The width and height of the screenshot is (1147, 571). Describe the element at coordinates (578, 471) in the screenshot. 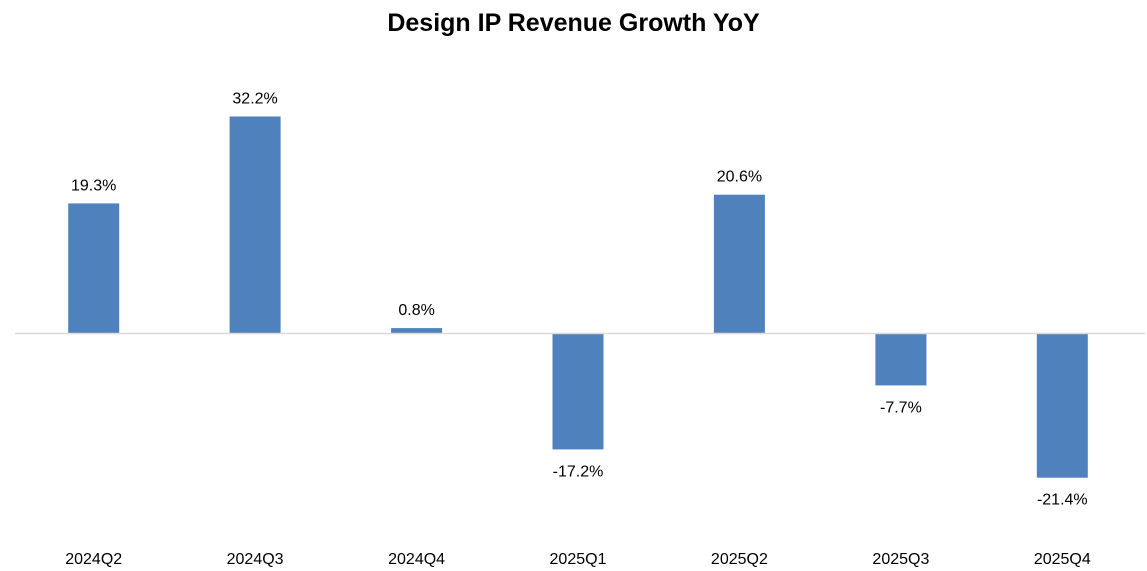

I see `data-label-2025Q1: -17.2%` at that location.